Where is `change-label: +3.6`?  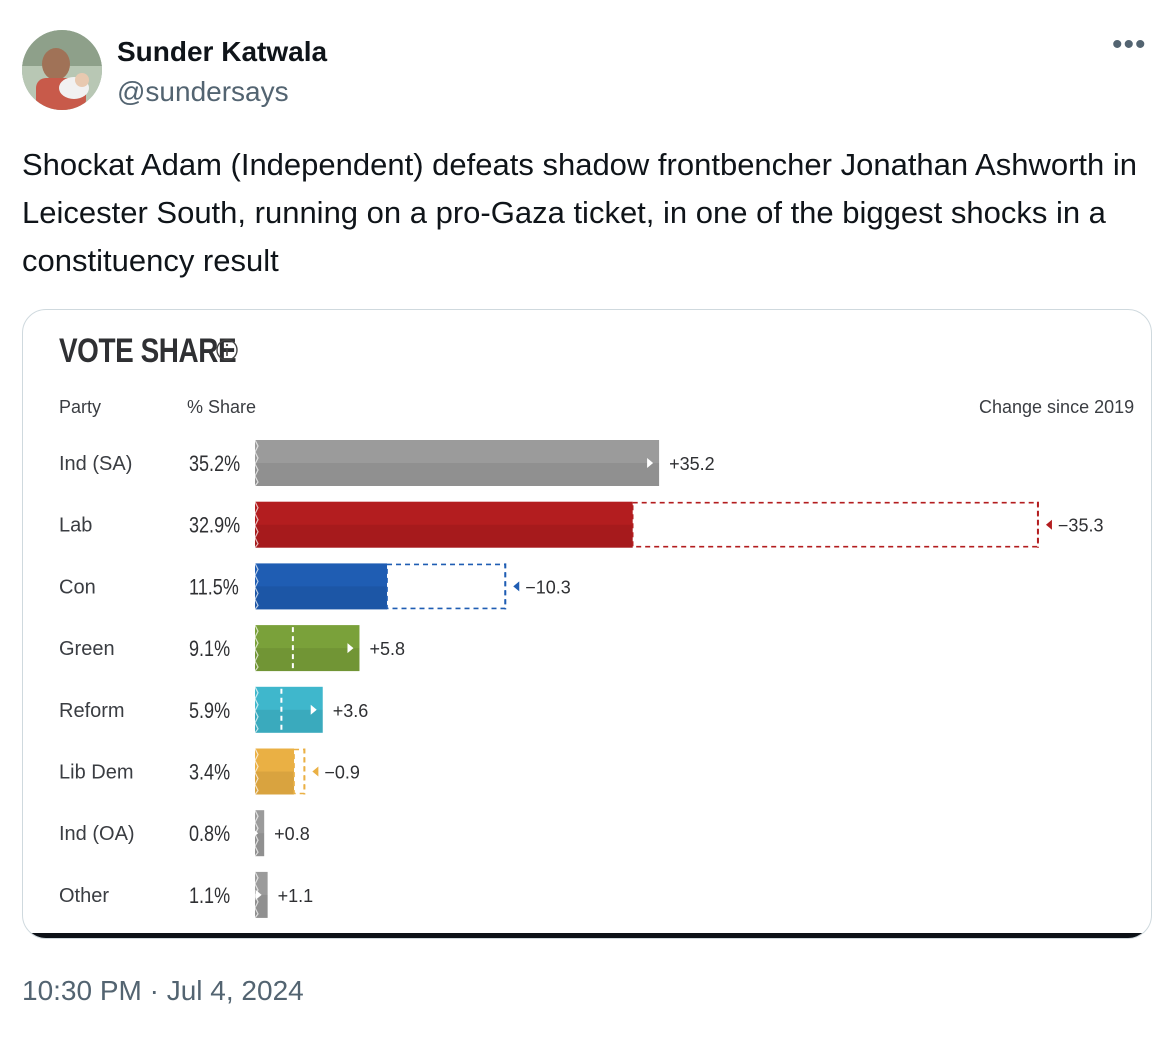
change-label: +3.6 is located at coordinates (351, 711).